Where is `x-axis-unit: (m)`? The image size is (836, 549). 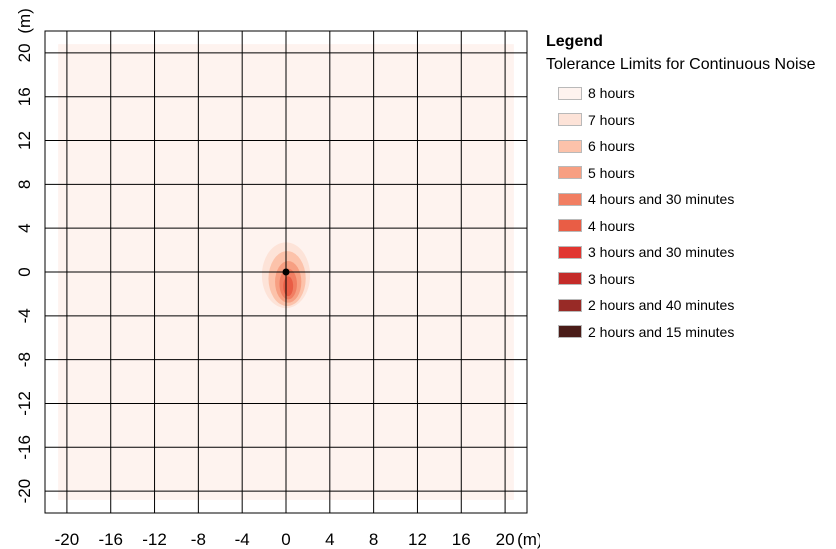 x-axis-unit: (m) is located at coordinates (528, 539).